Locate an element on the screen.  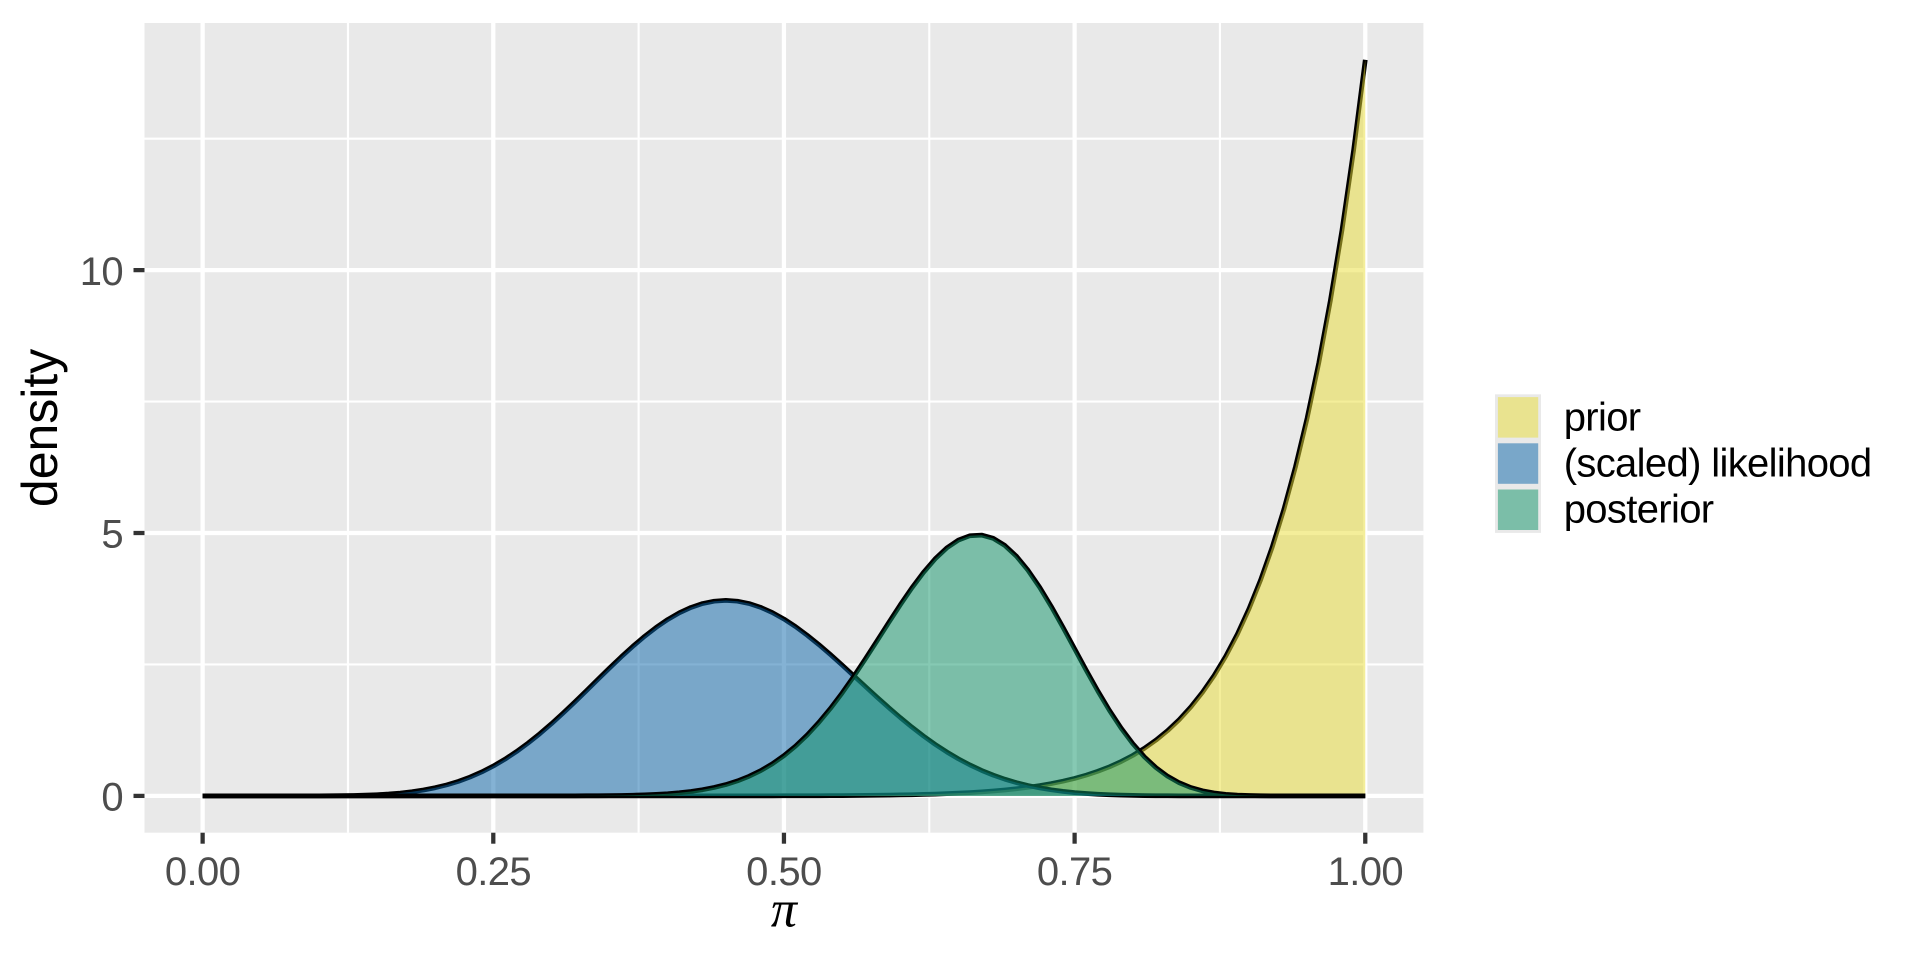
svg-text: 0.50 is located at coordinates (783, 872).